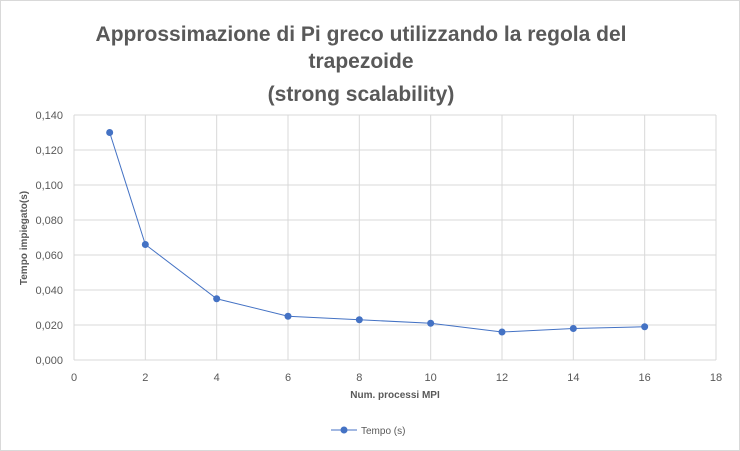 This screenshot has height=451, width=740. Describe the element at coordinates (49, 326) in the screenshot. I see `y-tick-label: 0,020` at that location.